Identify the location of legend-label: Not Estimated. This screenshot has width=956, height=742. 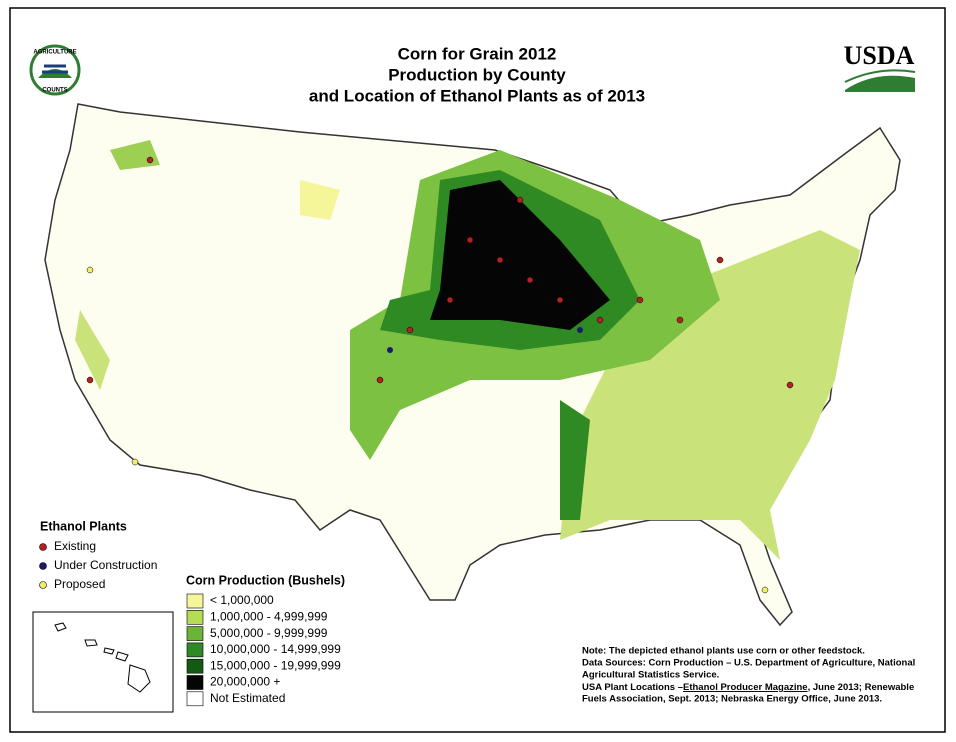
(247, 698).